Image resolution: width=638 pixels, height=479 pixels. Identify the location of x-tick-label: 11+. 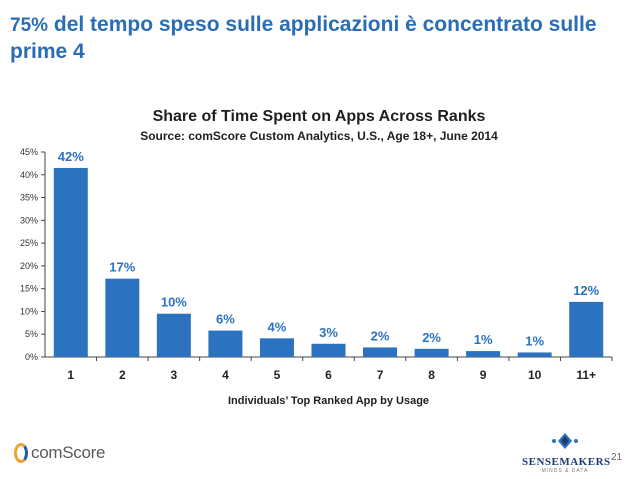
(586, 375).